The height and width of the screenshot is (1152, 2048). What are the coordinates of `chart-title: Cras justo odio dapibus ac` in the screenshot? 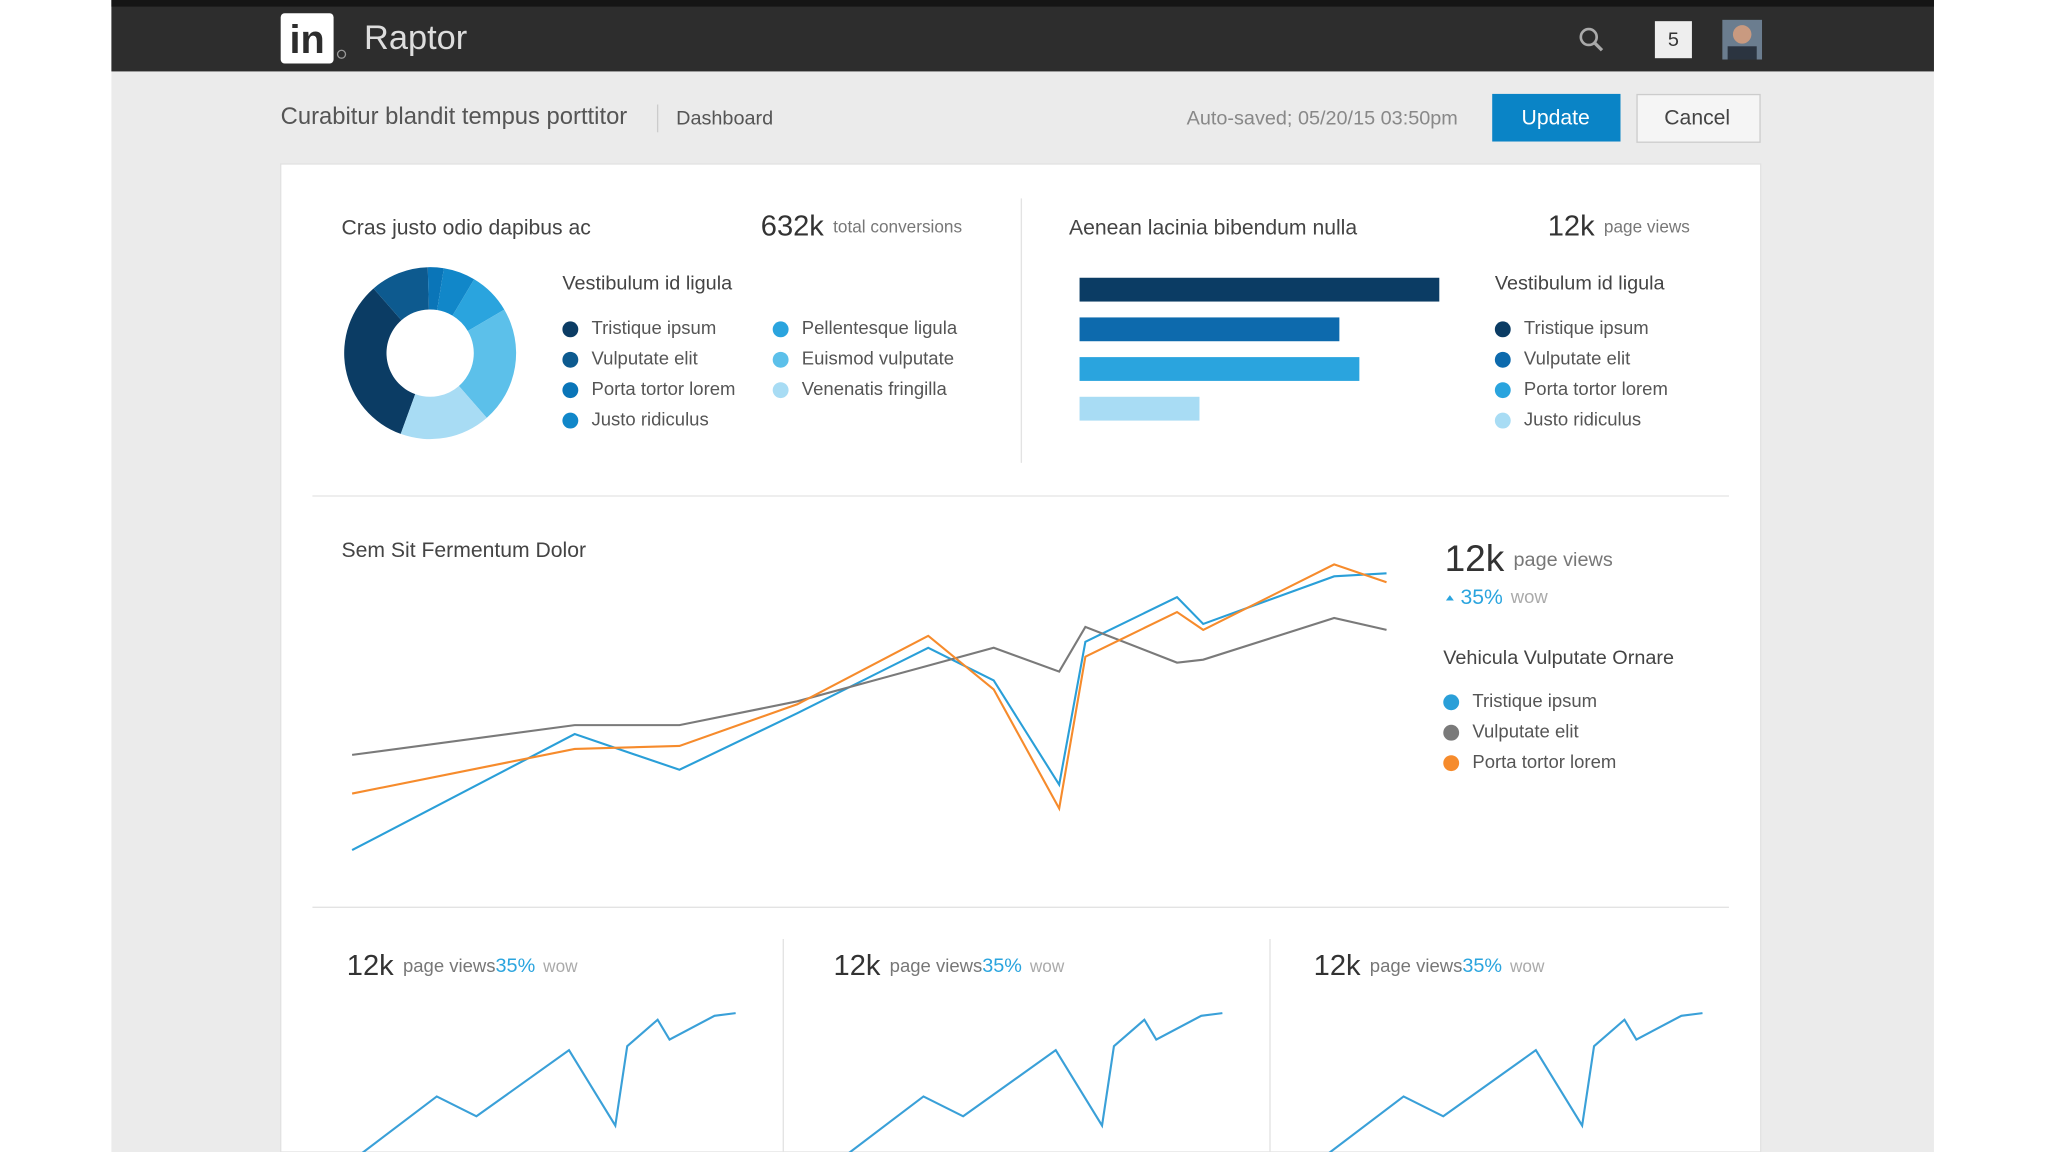 It's located at (467, 227).